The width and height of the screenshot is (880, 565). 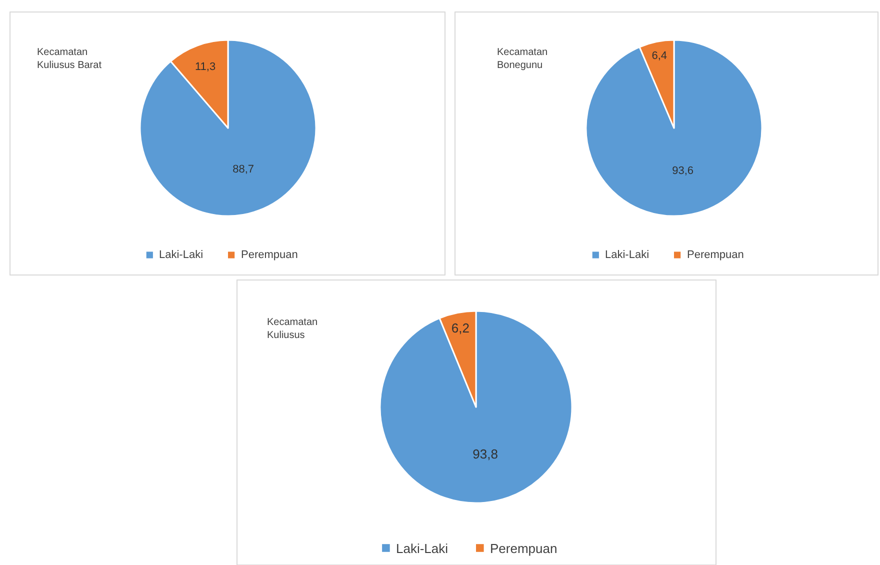 I want to click on text: Kecamatan Bonegunu, so click(x=522, y=59).